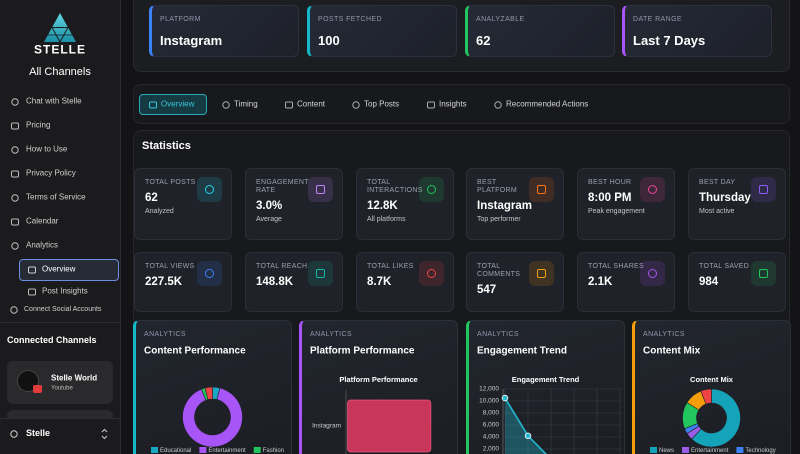 The height and width of the screenshot is (454, 800). I want to click on user-name: Stelle, so click(38, 433).